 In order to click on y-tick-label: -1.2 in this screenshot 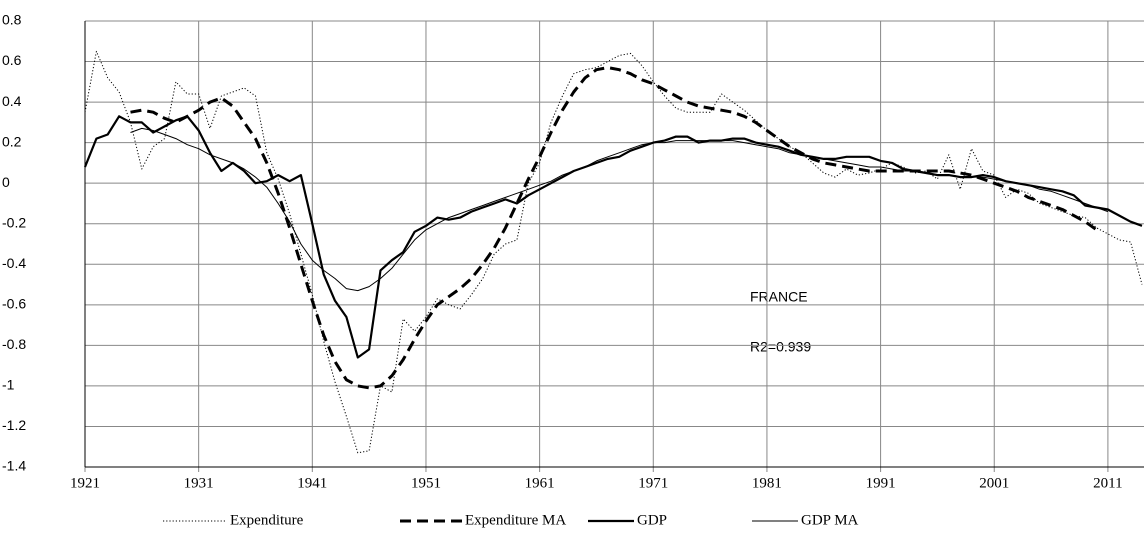, I will do `click(14, 425)`.